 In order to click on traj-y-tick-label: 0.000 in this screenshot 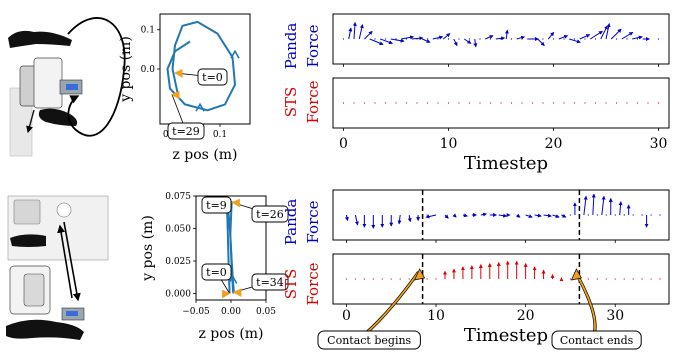, I will do `click(178, 295)`.